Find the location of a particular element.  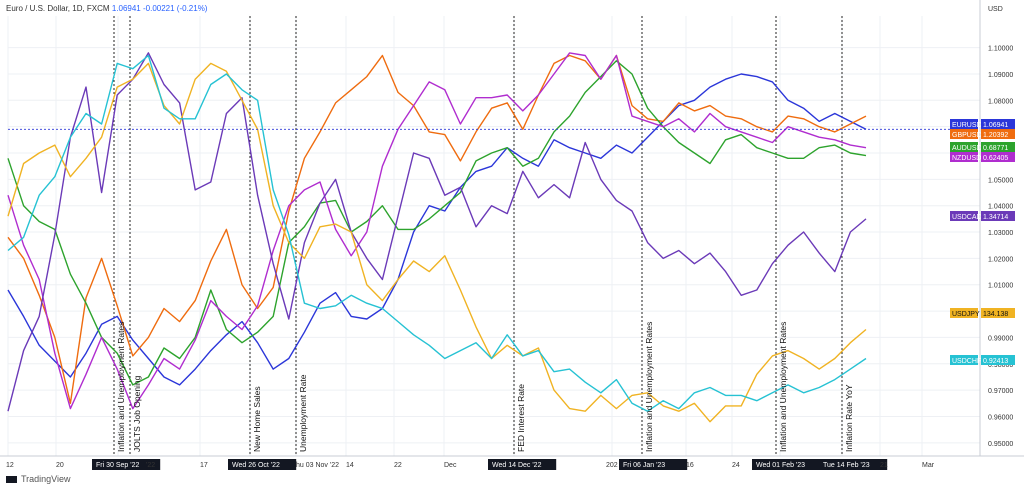

y-tick-label: 0.98000 is located at coordinates (1000, 365).